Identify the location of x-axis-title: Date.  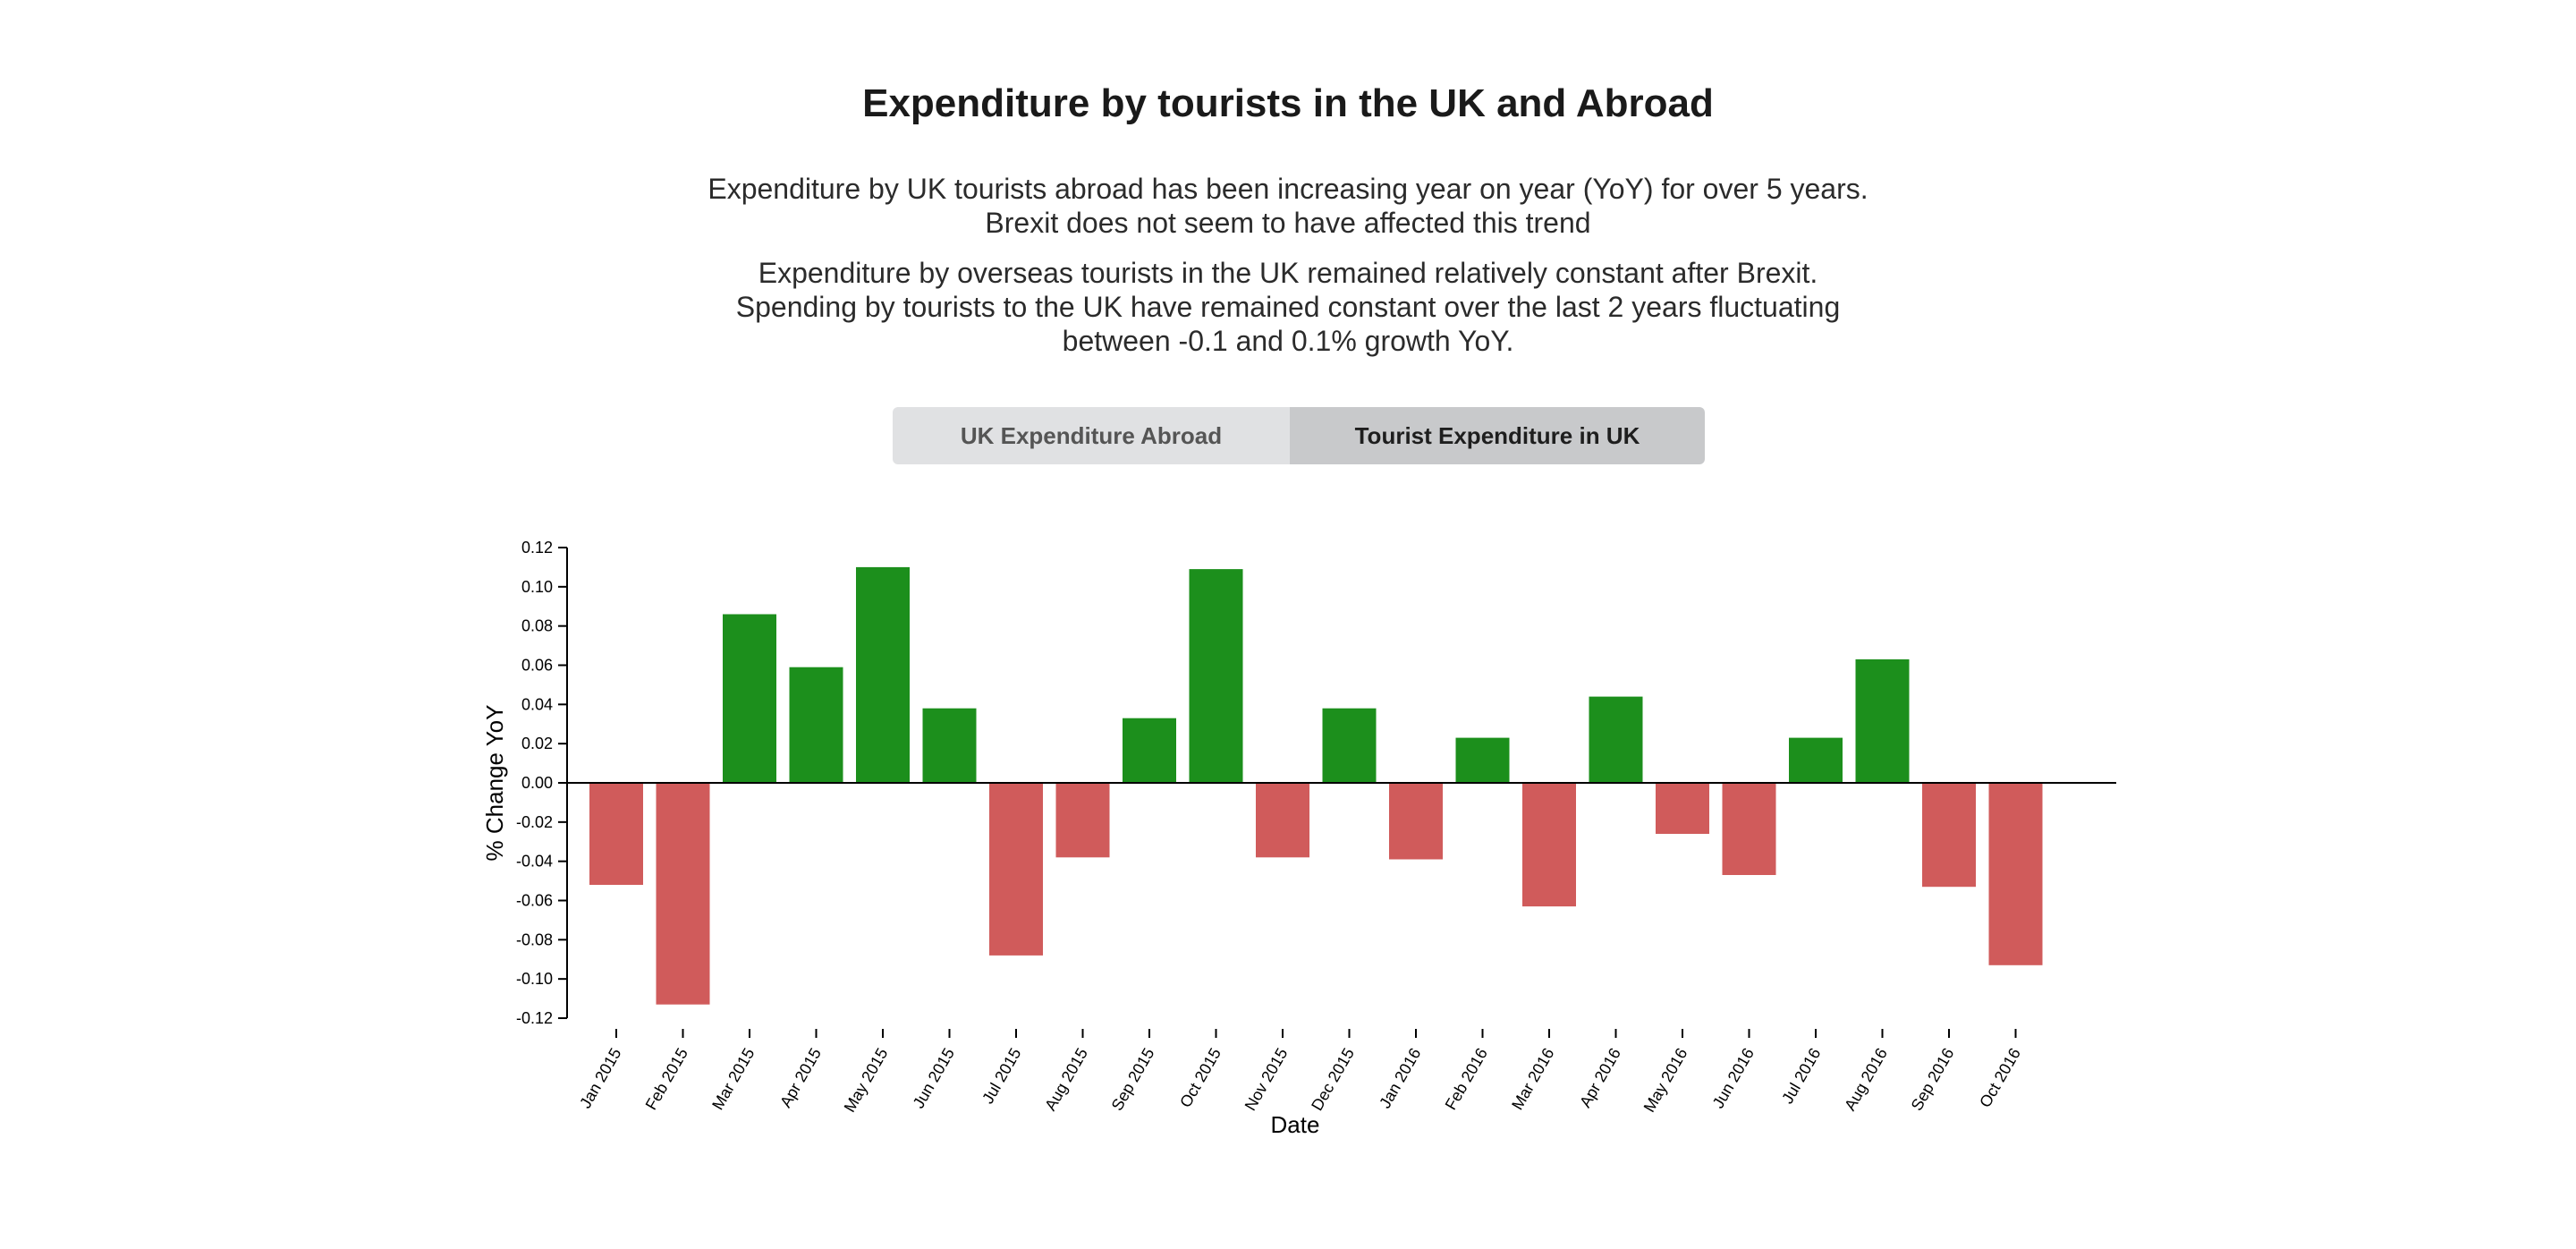
(1295, 1125).